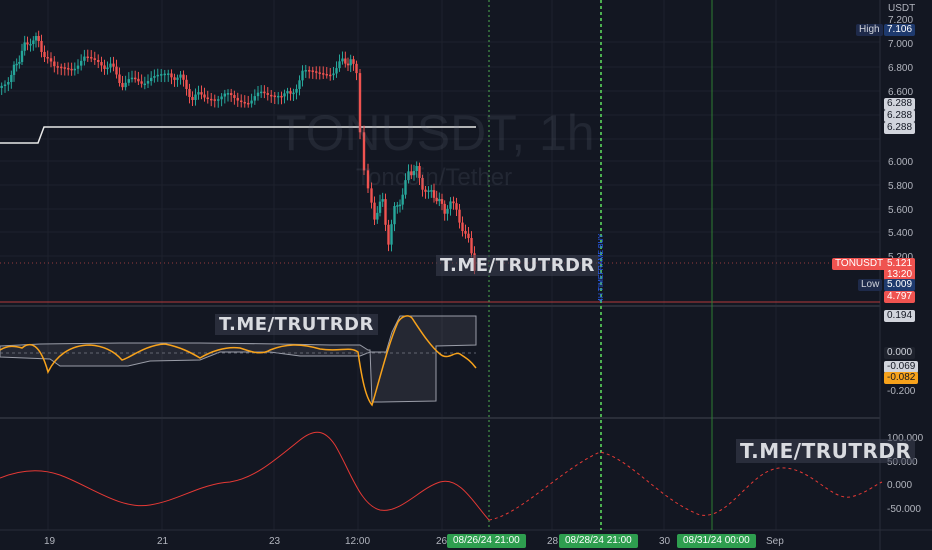 The height and width of the screenshot is (550, 932). I want to click on price-axis-label: 7.000, so click(900, 44).